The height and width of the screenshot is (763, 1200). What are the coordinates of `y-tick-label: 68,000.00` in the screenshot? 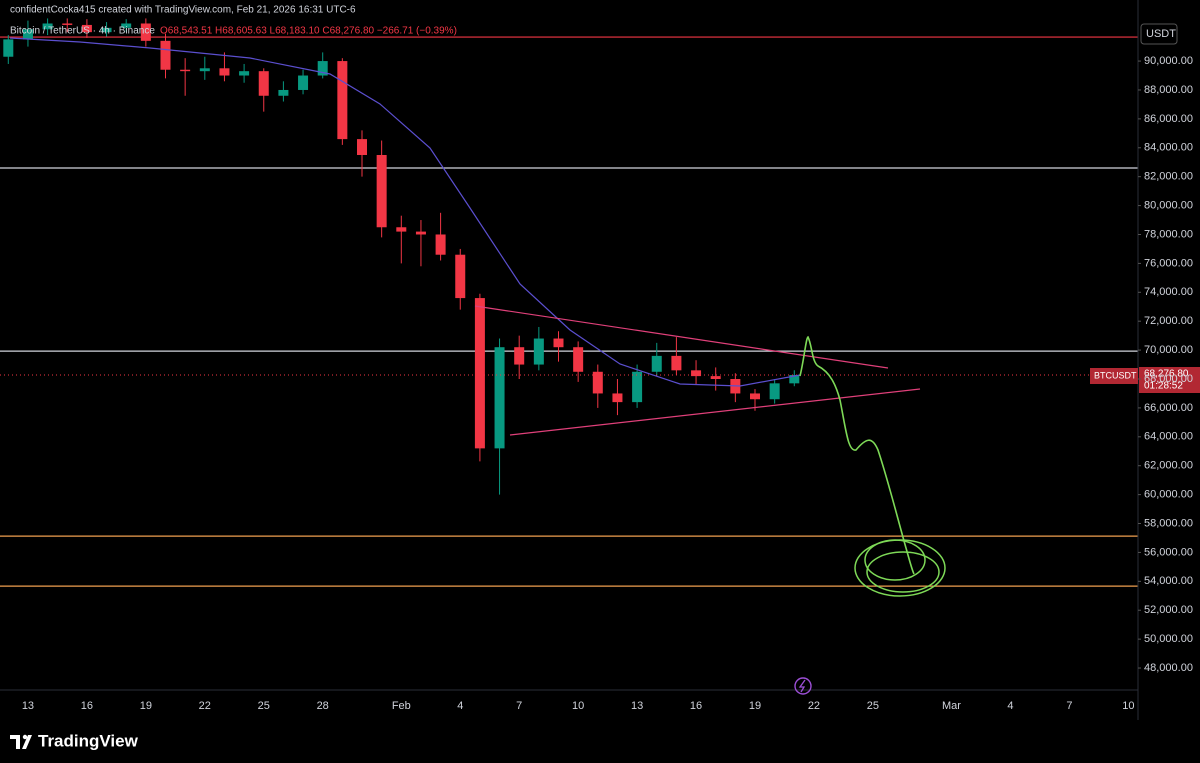 It's located at (1168, 379).